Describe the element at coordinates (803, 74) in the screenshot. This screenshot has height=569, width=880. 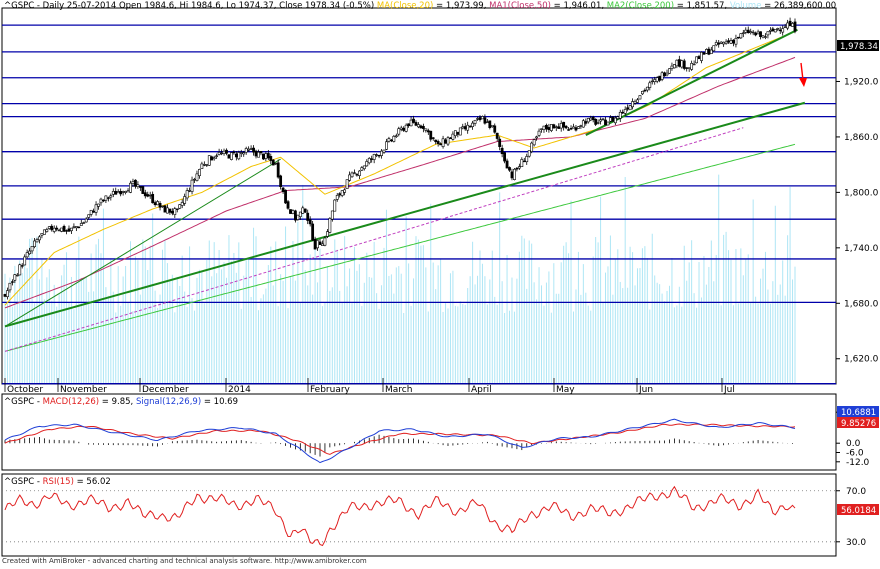
I see `down-arrow-icon` at that location.